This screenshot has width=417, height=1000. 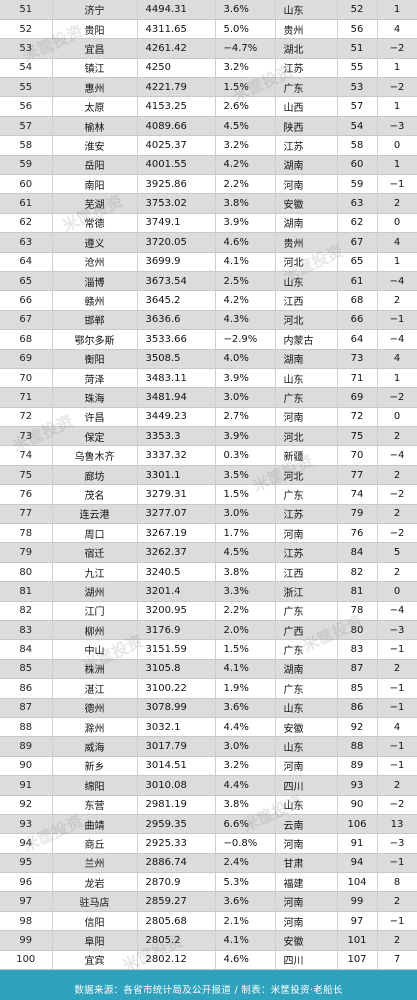 I want to click on table-row: 69 衡阳 3508.5 4.0% 湖南 73 4, so click(x=208, y=359).